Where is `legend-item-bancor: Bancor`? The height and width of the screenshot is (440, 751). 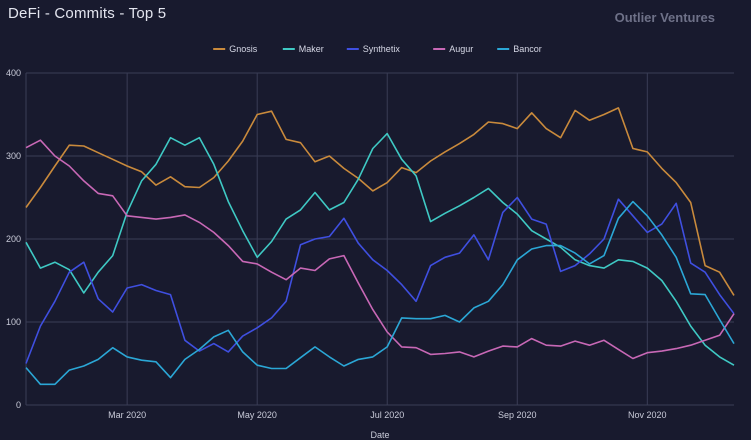 legend-item-bancor: Bancor is located at coordinates (527, 49).